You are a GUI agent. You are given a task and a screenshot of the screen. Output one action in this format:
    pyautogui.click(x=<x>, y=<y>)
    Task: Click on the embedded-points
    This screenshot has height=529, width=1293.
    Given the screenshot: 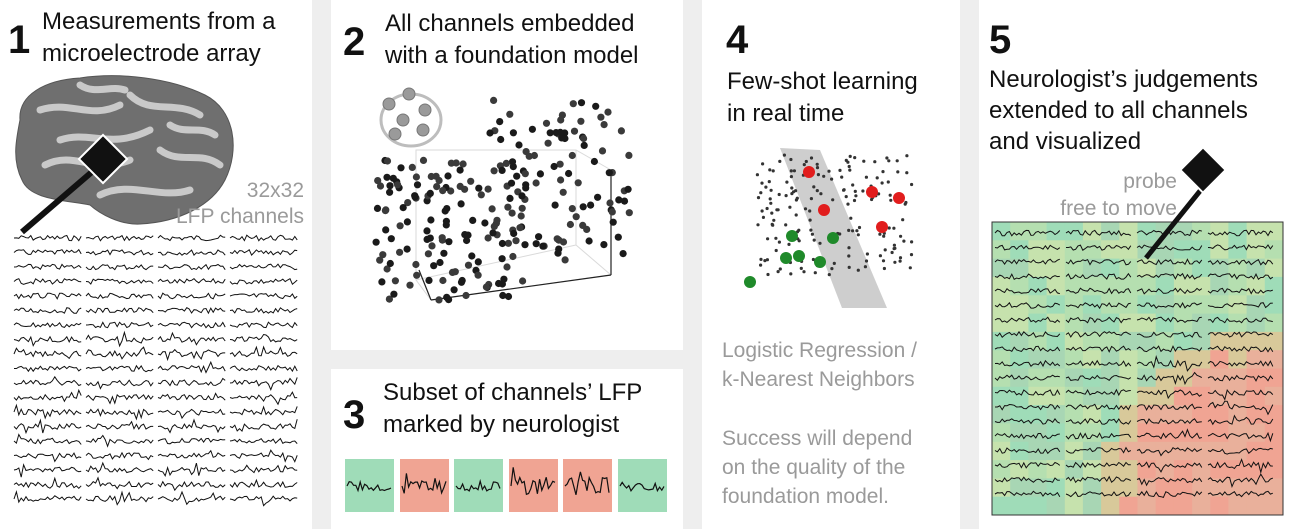 What is the action you would take?
    pyautogui.click(x=502, y=200)
    